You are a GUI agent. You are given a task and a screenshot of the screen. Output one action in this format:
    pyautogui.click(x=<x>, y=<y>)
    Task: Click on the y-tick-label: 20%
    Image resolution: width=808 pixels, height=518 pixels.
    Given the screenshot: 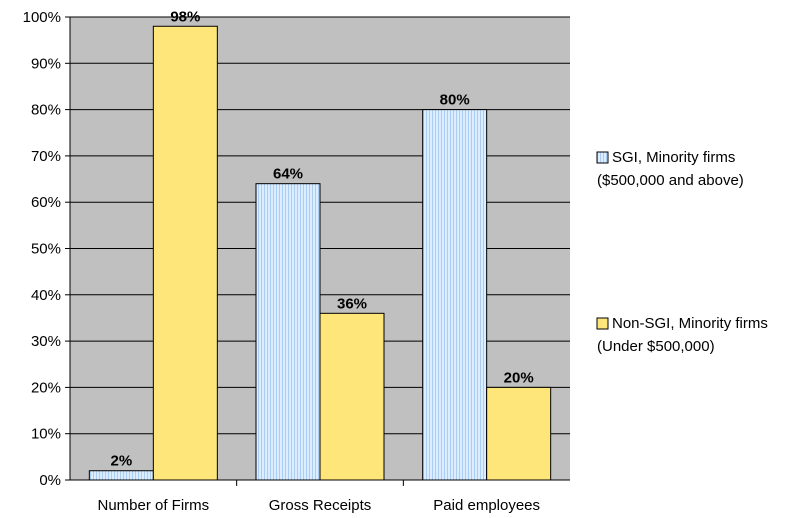 What is the action you would take?
    pyautogui.click(x=46, y=387)
    